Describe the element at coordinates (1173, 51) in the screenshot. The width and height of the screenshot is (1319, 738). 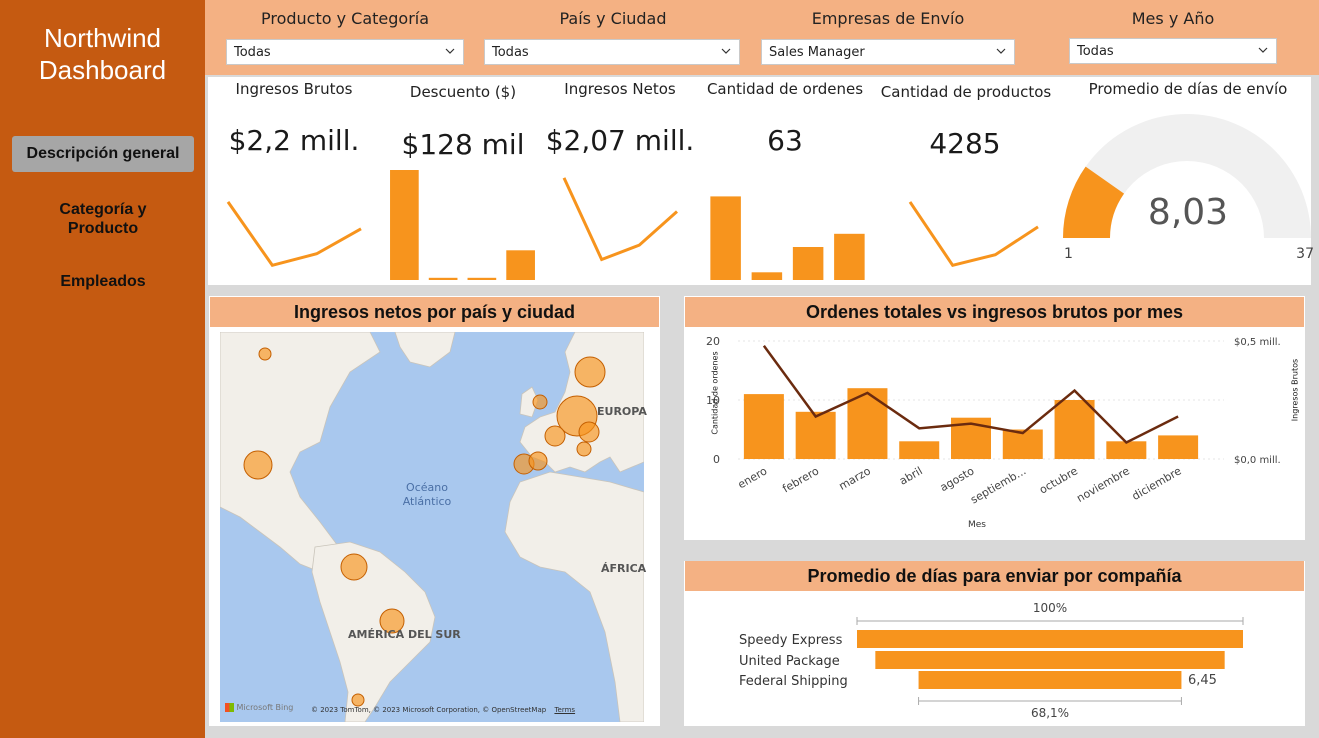
I see `filter-select-mes: Todas` at that location.